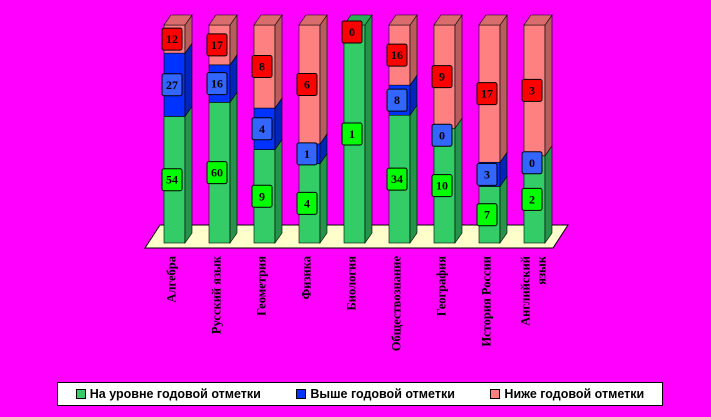 This screenshot has width=711, height=417. I want to click on legend-item-above: Выше годовой отметки, so click(375, 394).